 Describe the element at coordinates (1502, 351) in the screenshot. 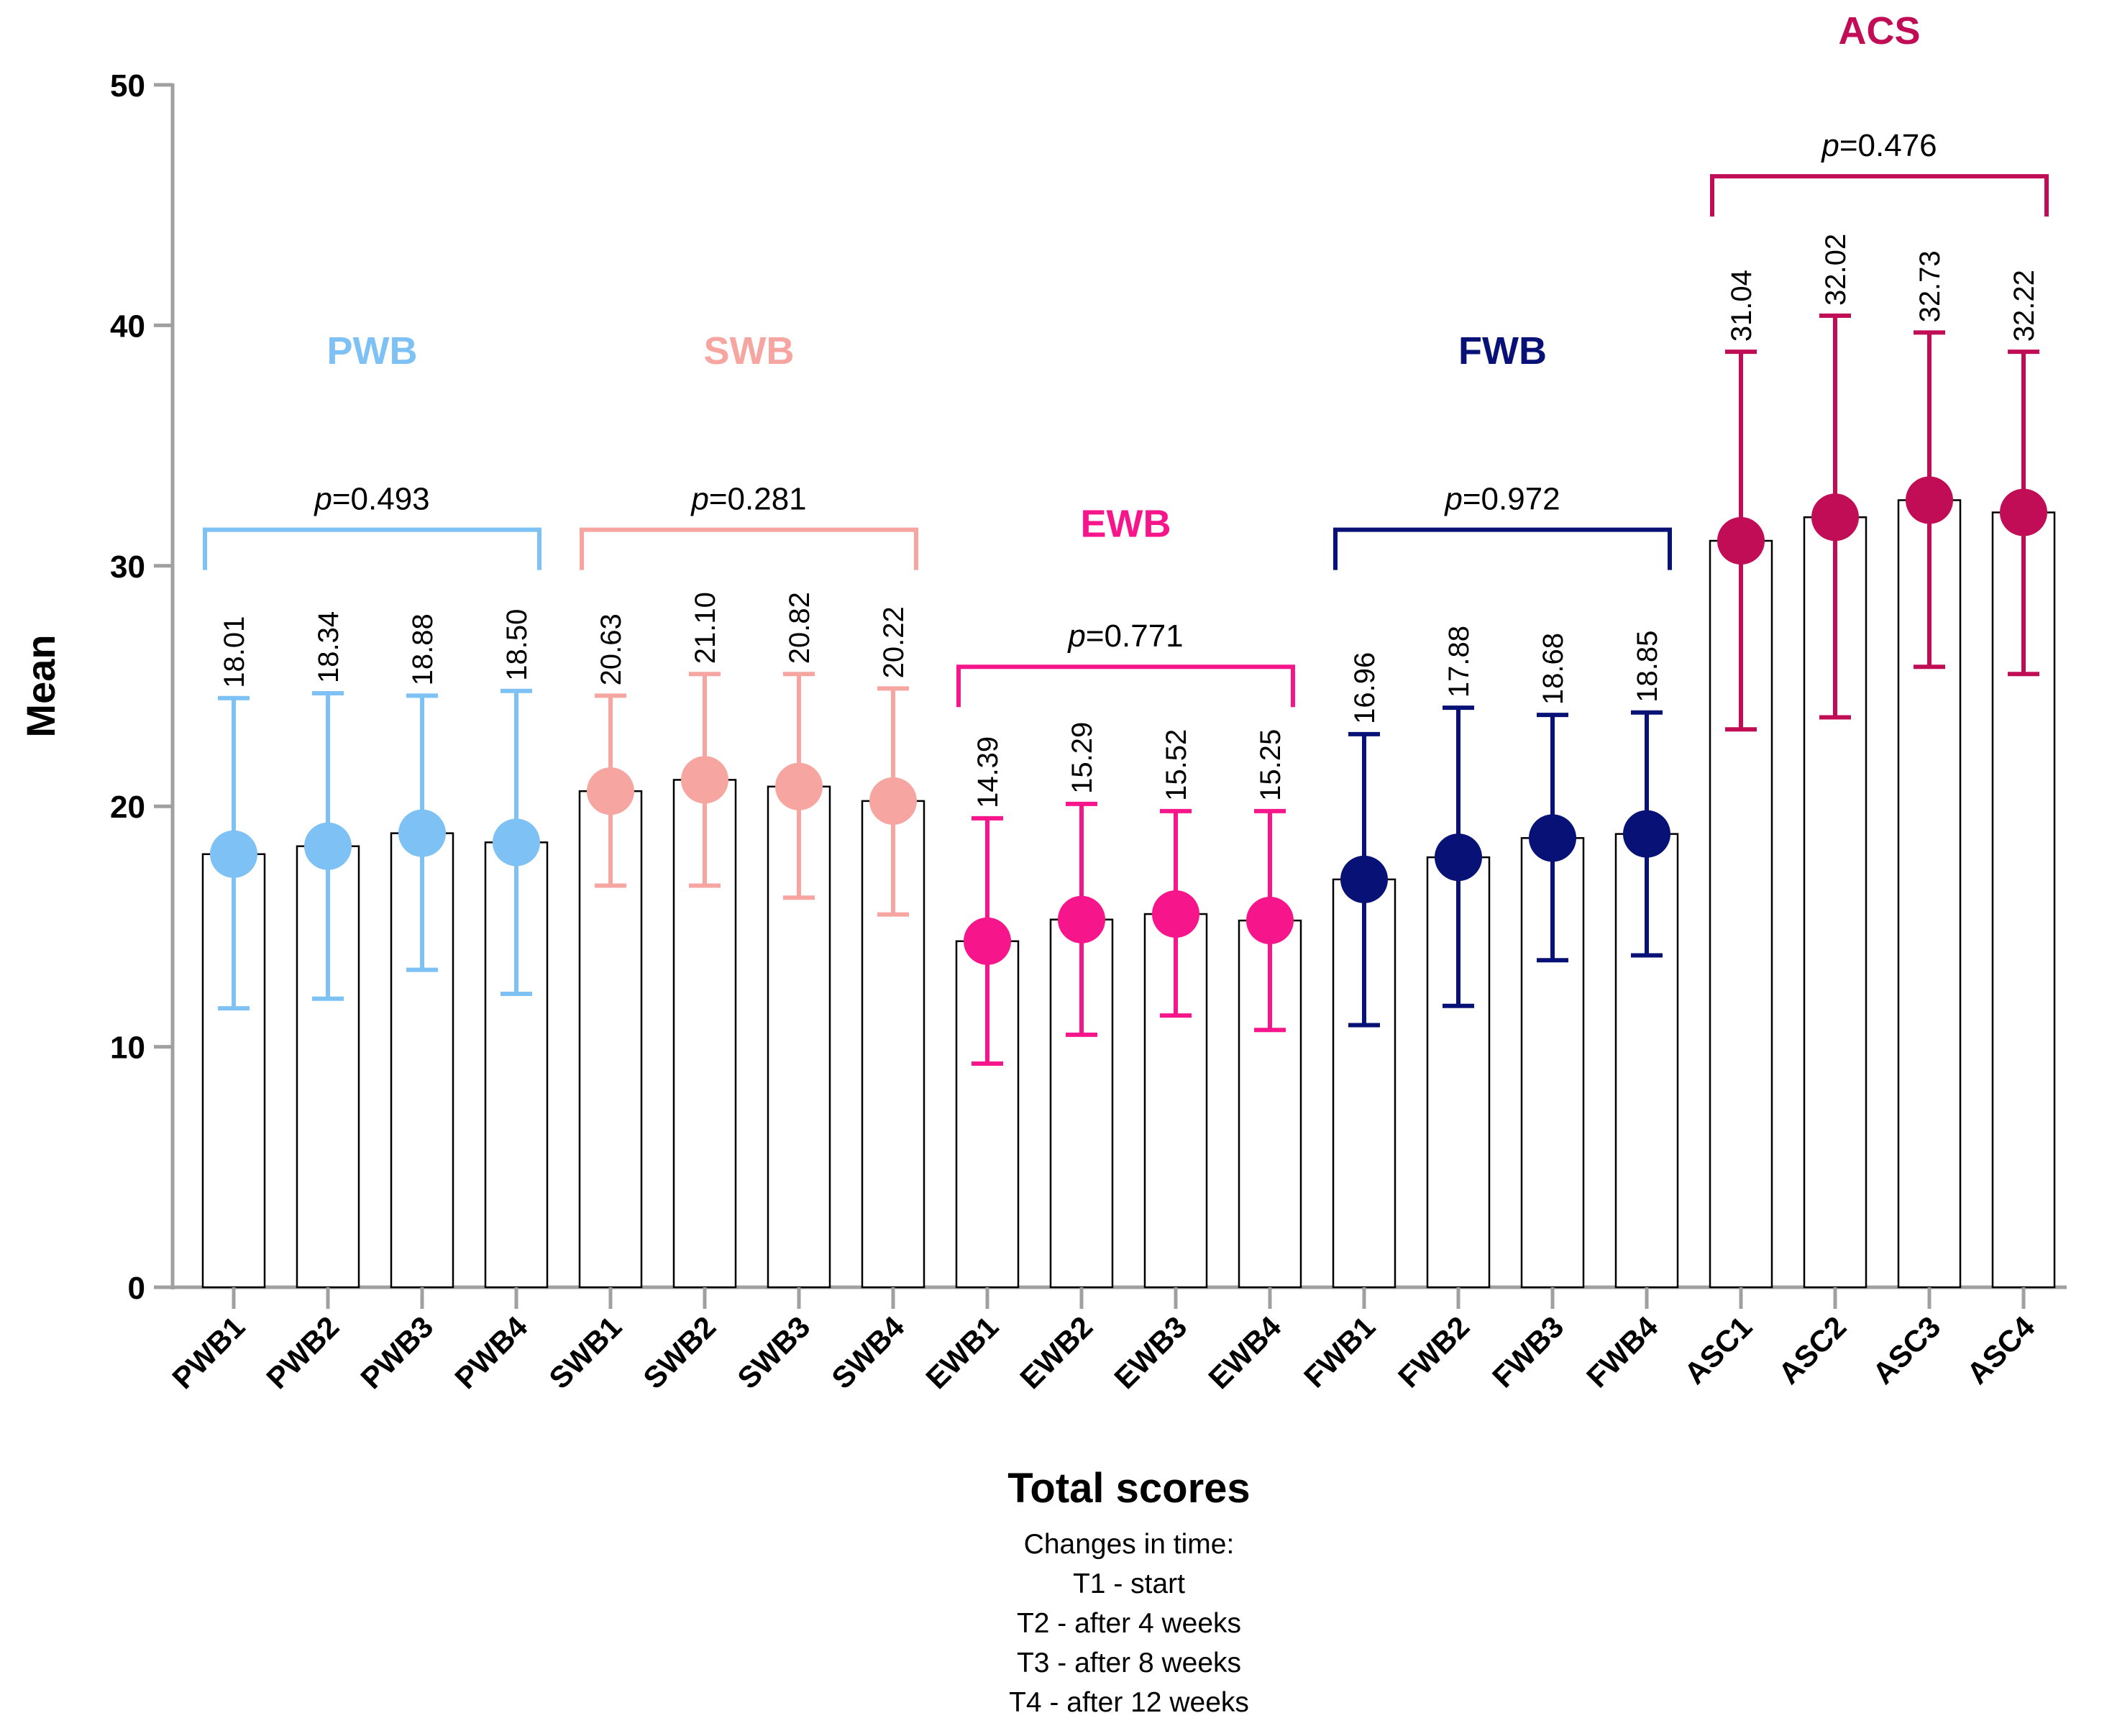

I see `group-label-fwb: FWB` at that location.